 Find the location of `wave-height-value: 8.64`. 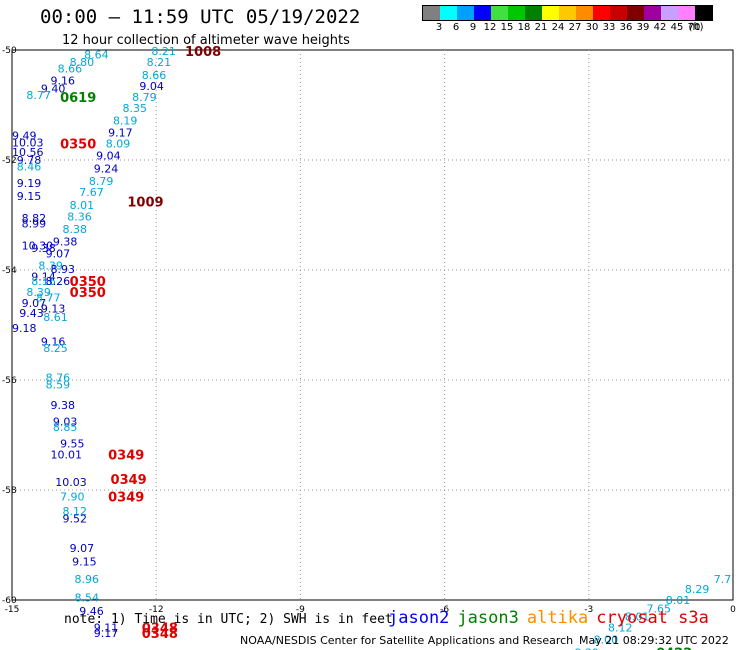

wave-height-value: 8.64 is located at coordinates (96, 54).